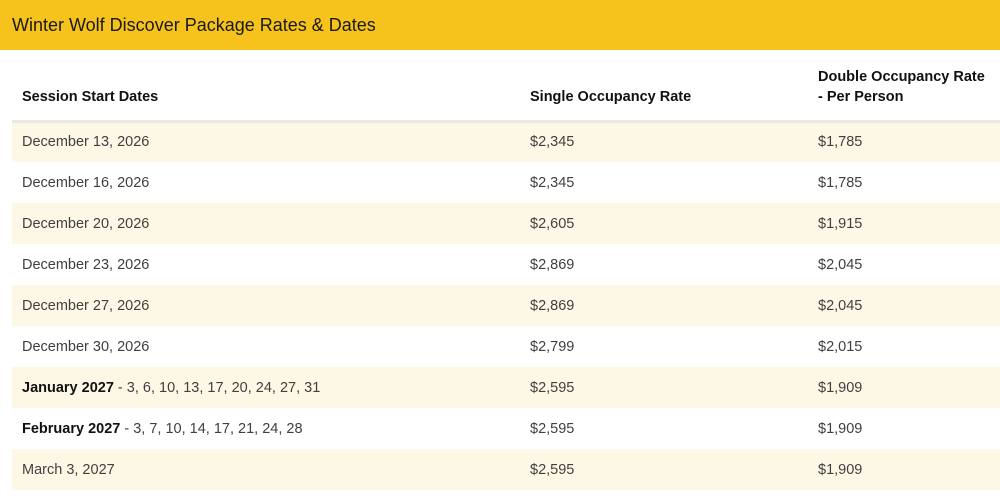  I want to click on session-date: December 13, 2026, so click(266, 141).